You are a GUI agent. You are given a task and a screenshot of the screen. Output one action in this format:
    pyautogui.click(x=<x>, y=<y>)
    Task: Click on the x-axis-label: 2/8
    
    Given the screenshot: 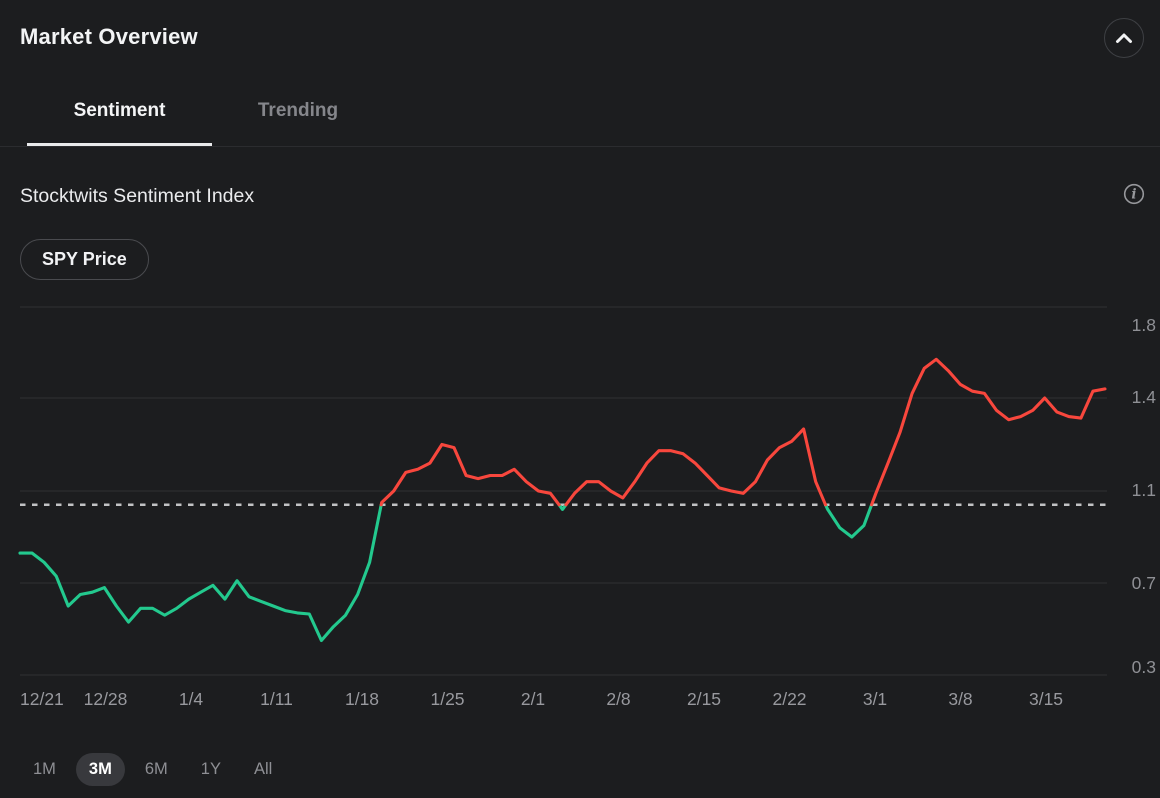 What is the action you would take?
    pyautogui.click(x=618, y=699)
    